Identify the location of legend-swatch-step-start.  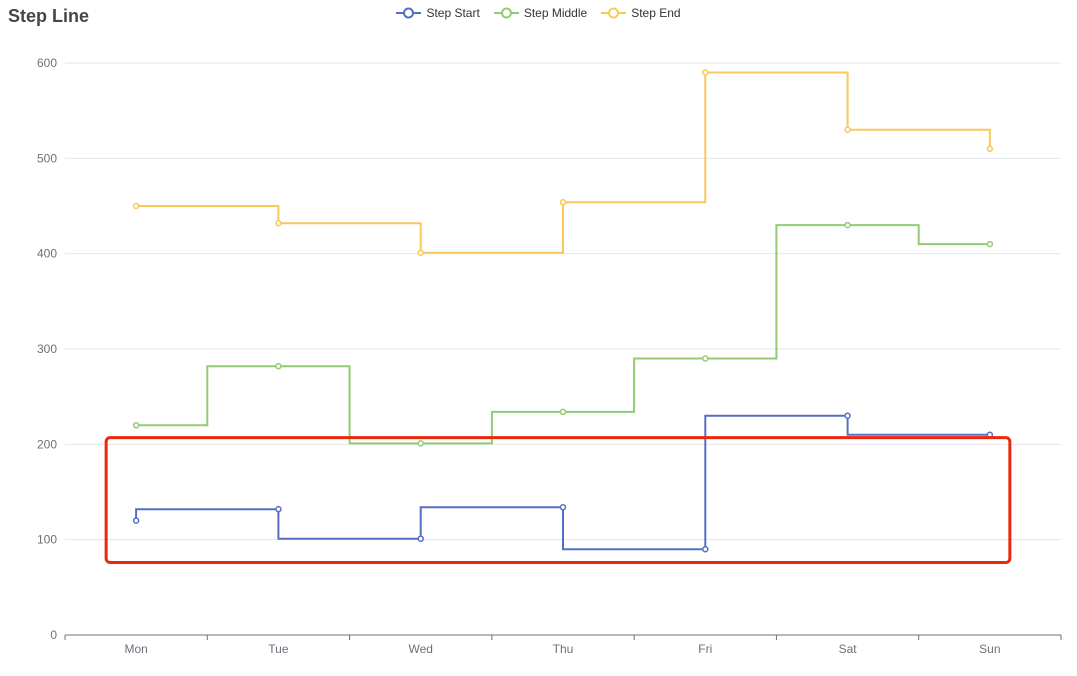
(409, 13).